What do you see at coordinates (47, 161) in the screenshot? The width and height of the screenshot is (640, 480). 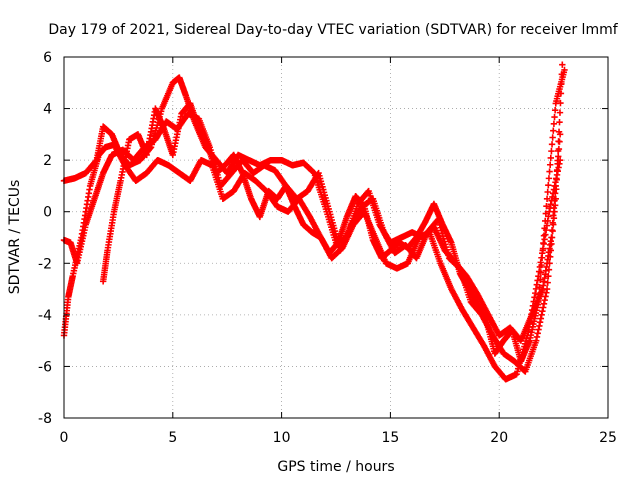 I see `y-tick-label: 2` at bounding box center [47, 161].